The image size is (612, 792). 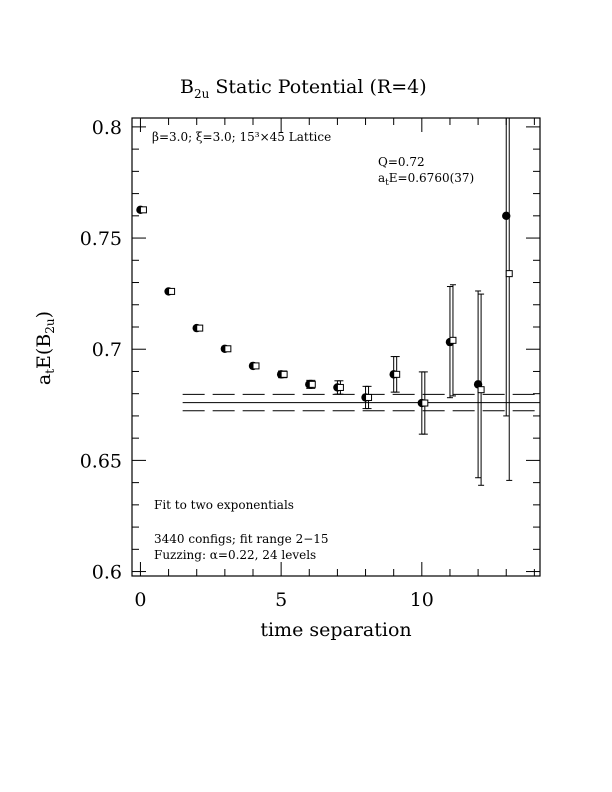 What do you see at coordinates (241, 137) in the screenshot?
I see `lattice-params-annotation: β=3.0; ξ=3.0; 15³×45 Lattice` at bounding box center [241, 137].